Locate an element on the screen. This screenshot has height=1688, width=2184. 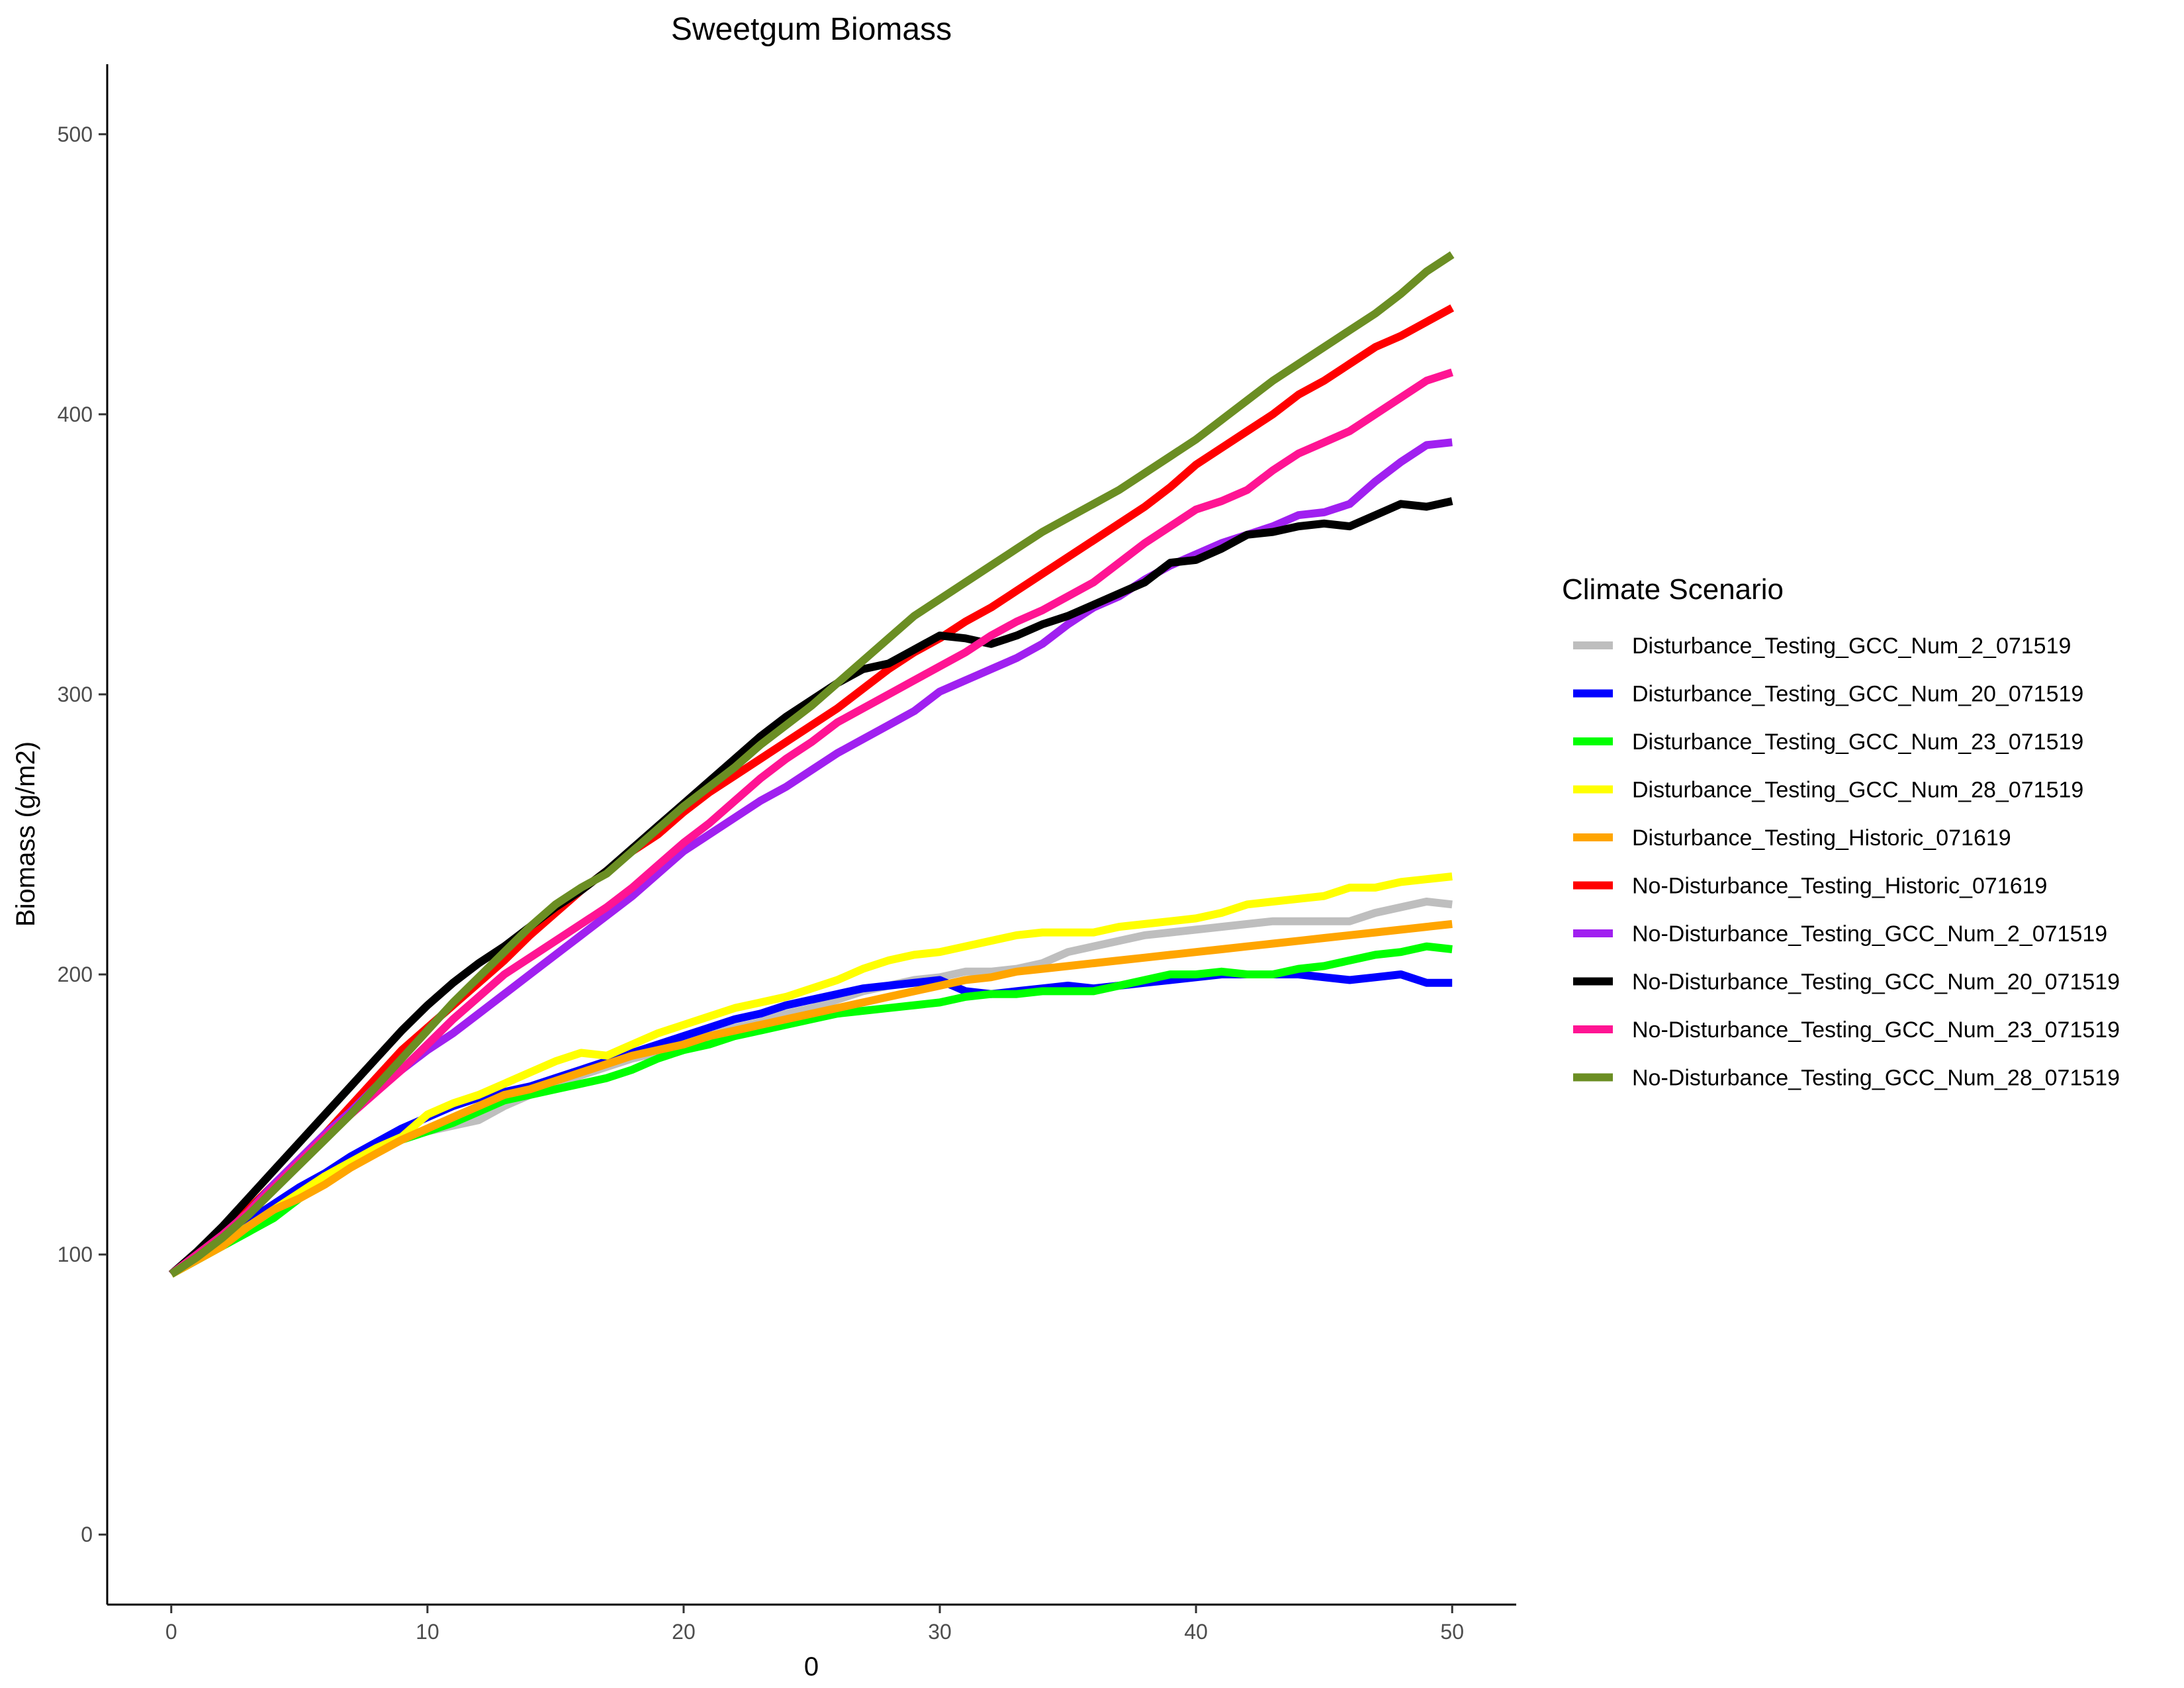
legend-label-6: No-Disturbance_Testing_Historic_071619 is located at coordinates (1840, 886).